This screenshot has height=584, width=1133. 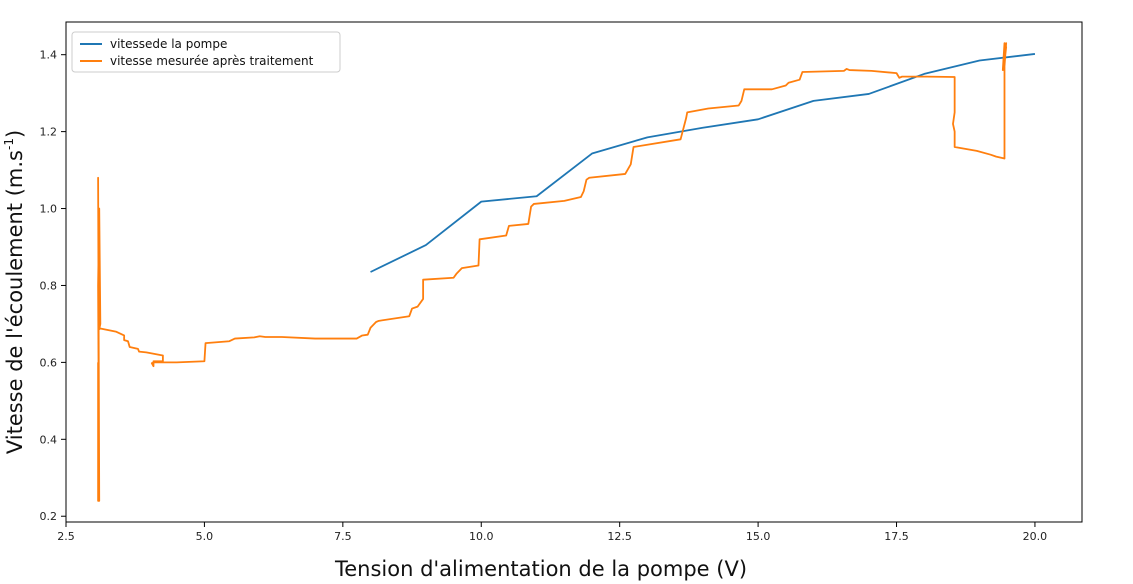 What do you see at coordinates (619, 536) in the screenshot?
I see `x-tick-label: 12.5` at bounding box center [619, 536].